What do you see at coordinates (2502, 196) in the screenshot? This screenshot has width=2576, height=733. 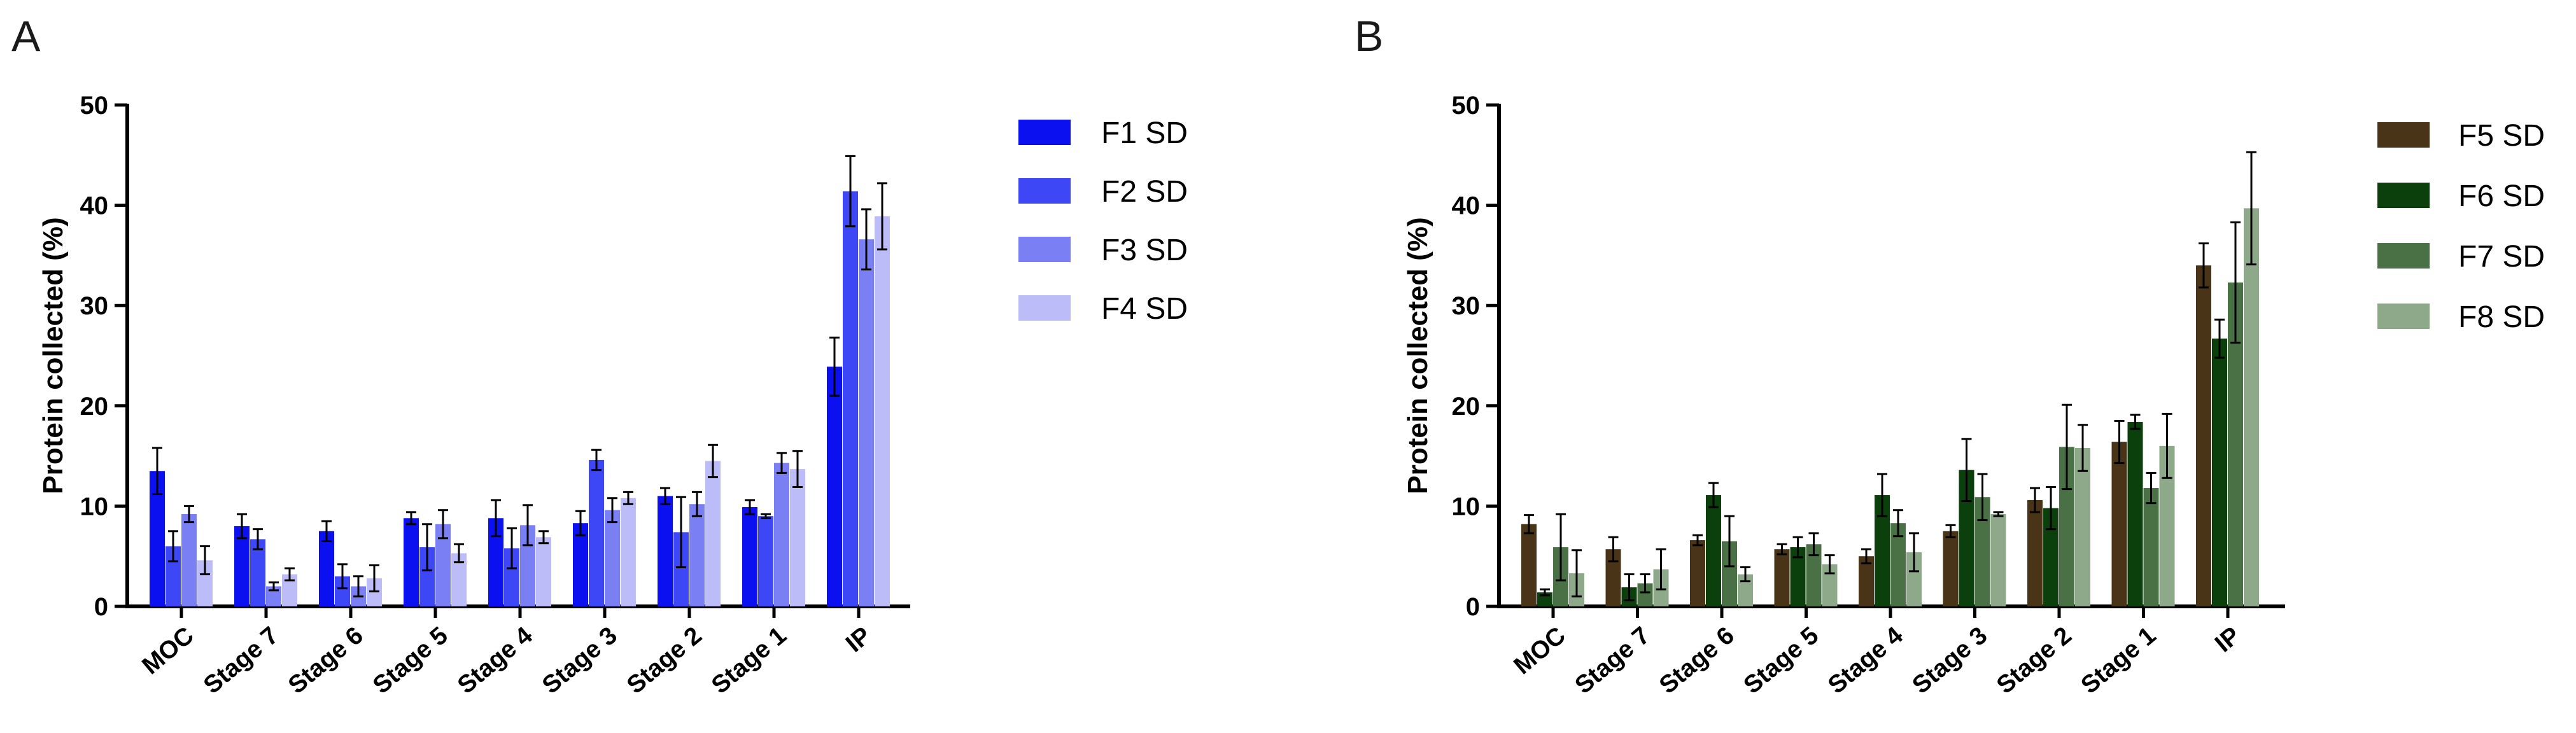 I see `legend-label: F6 SD` at bounding box center [2502, 196].